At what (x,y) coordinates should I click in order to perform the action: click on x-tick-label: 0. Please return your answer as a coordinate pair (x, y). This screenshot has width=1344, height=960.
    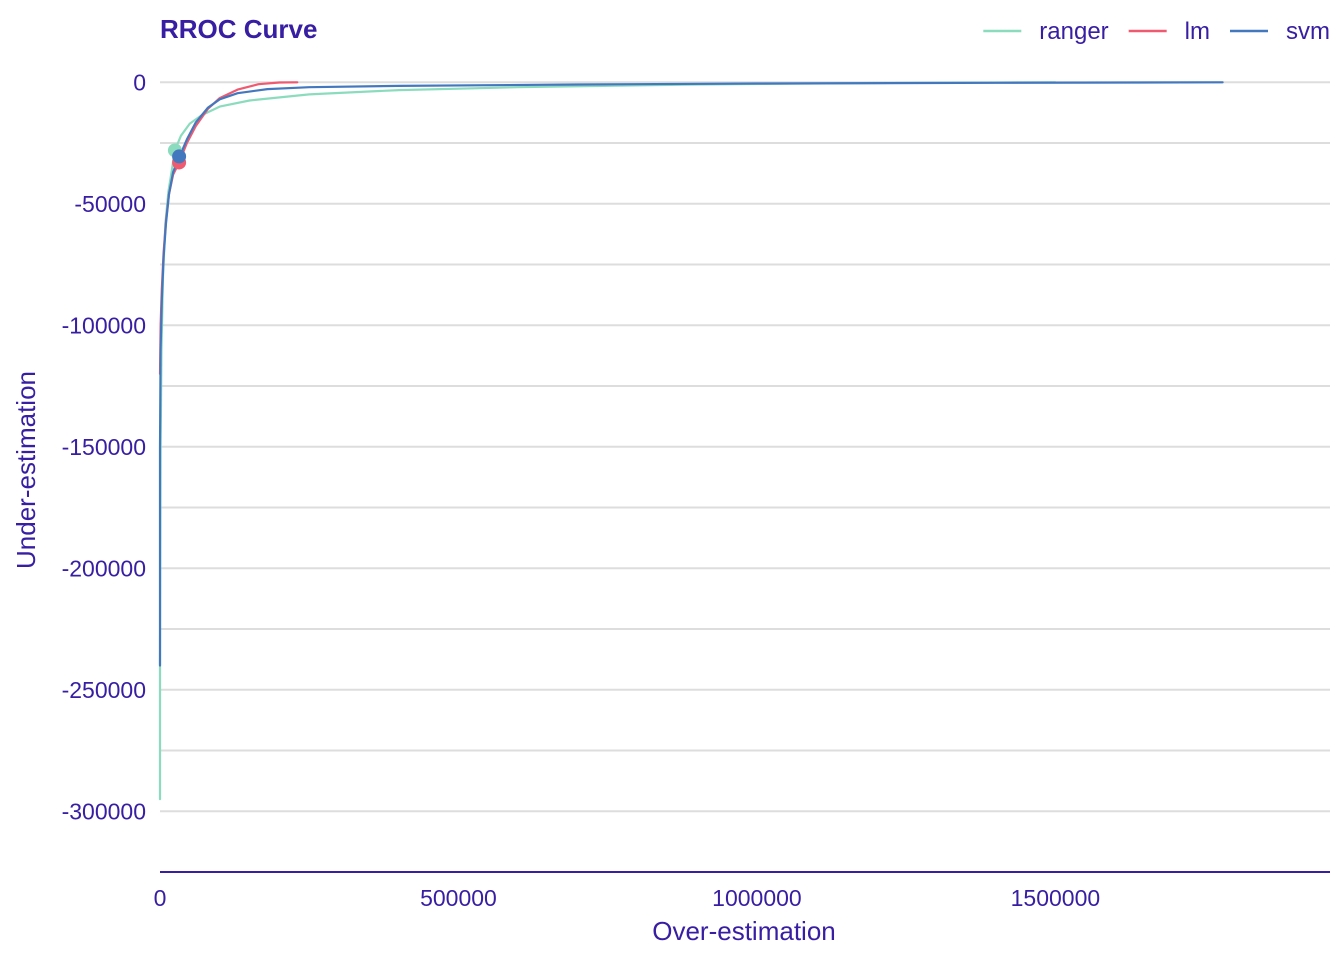
    Looking at the image, I should click on (160, 898).